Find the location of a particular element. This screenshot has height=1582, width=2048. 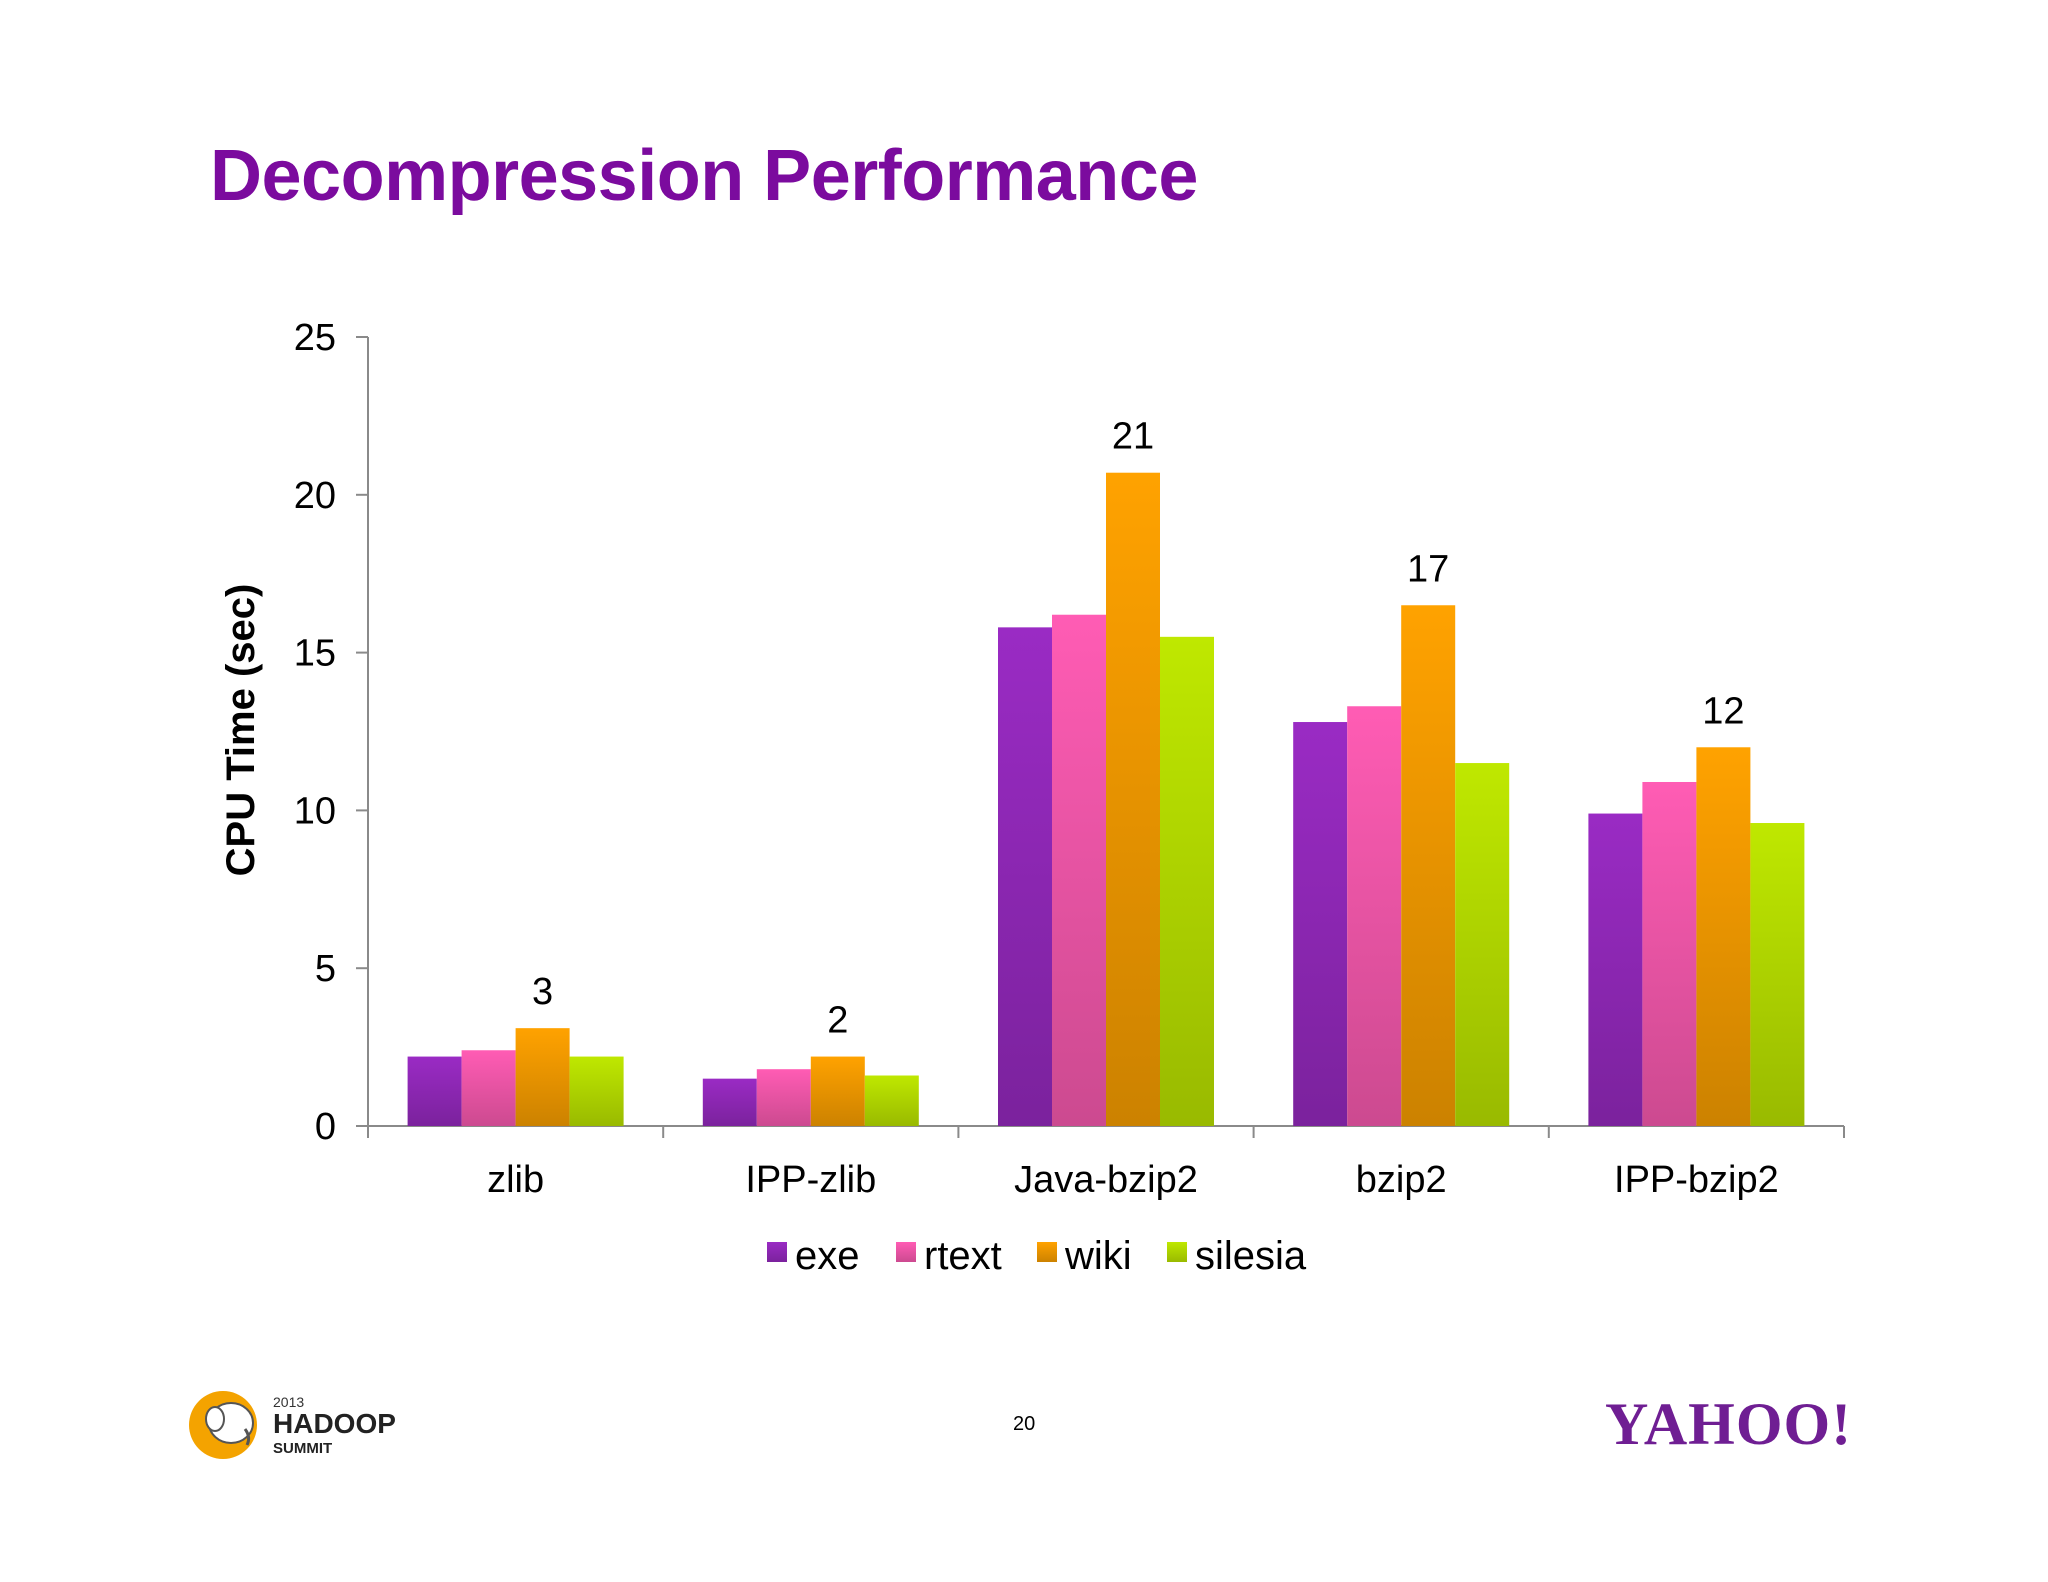

bar-wiki-bzip2 is located at coordinates (1428, 865).